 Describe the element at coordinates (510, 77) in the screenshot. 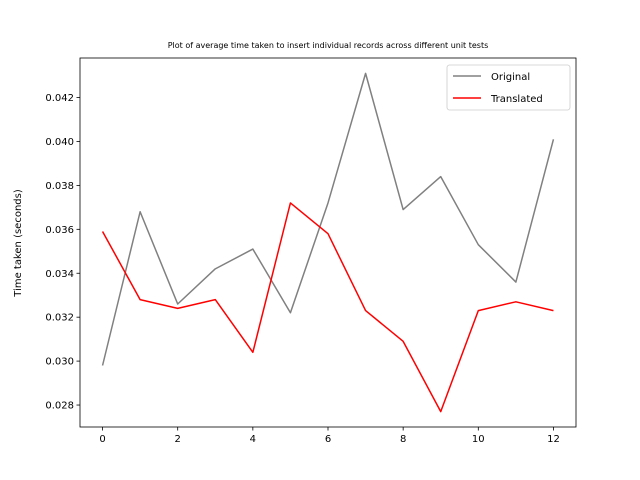

I see `legend-label-original: Original` at that location.